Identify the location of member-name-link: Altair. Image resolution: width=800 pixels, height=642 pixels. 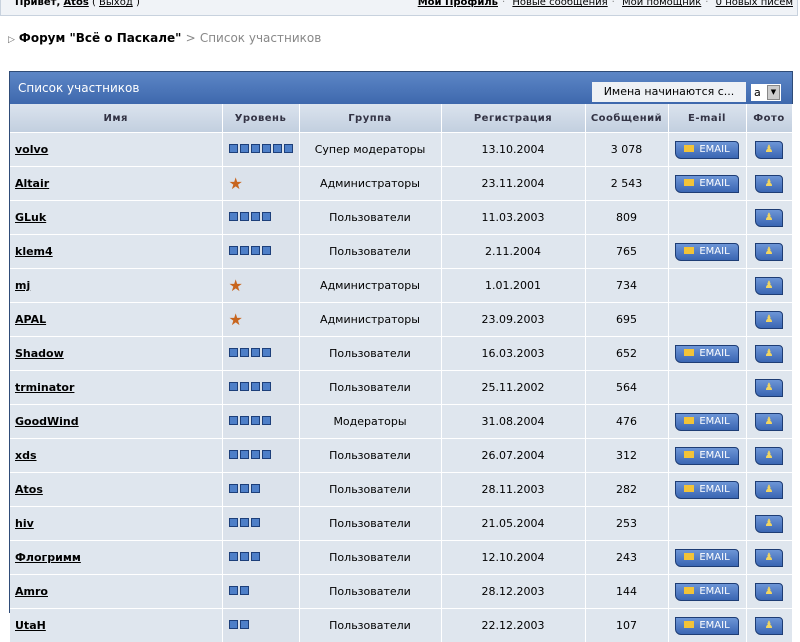
(32, 183).